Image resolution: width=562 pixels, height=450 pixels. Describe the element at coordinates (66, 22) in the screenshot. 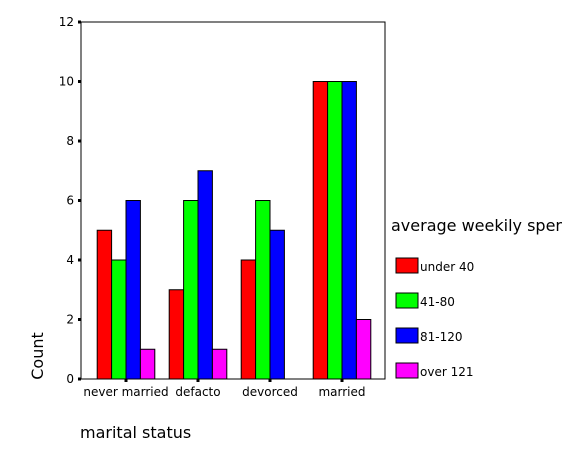

I see `y-tick-label: 12` at that location.